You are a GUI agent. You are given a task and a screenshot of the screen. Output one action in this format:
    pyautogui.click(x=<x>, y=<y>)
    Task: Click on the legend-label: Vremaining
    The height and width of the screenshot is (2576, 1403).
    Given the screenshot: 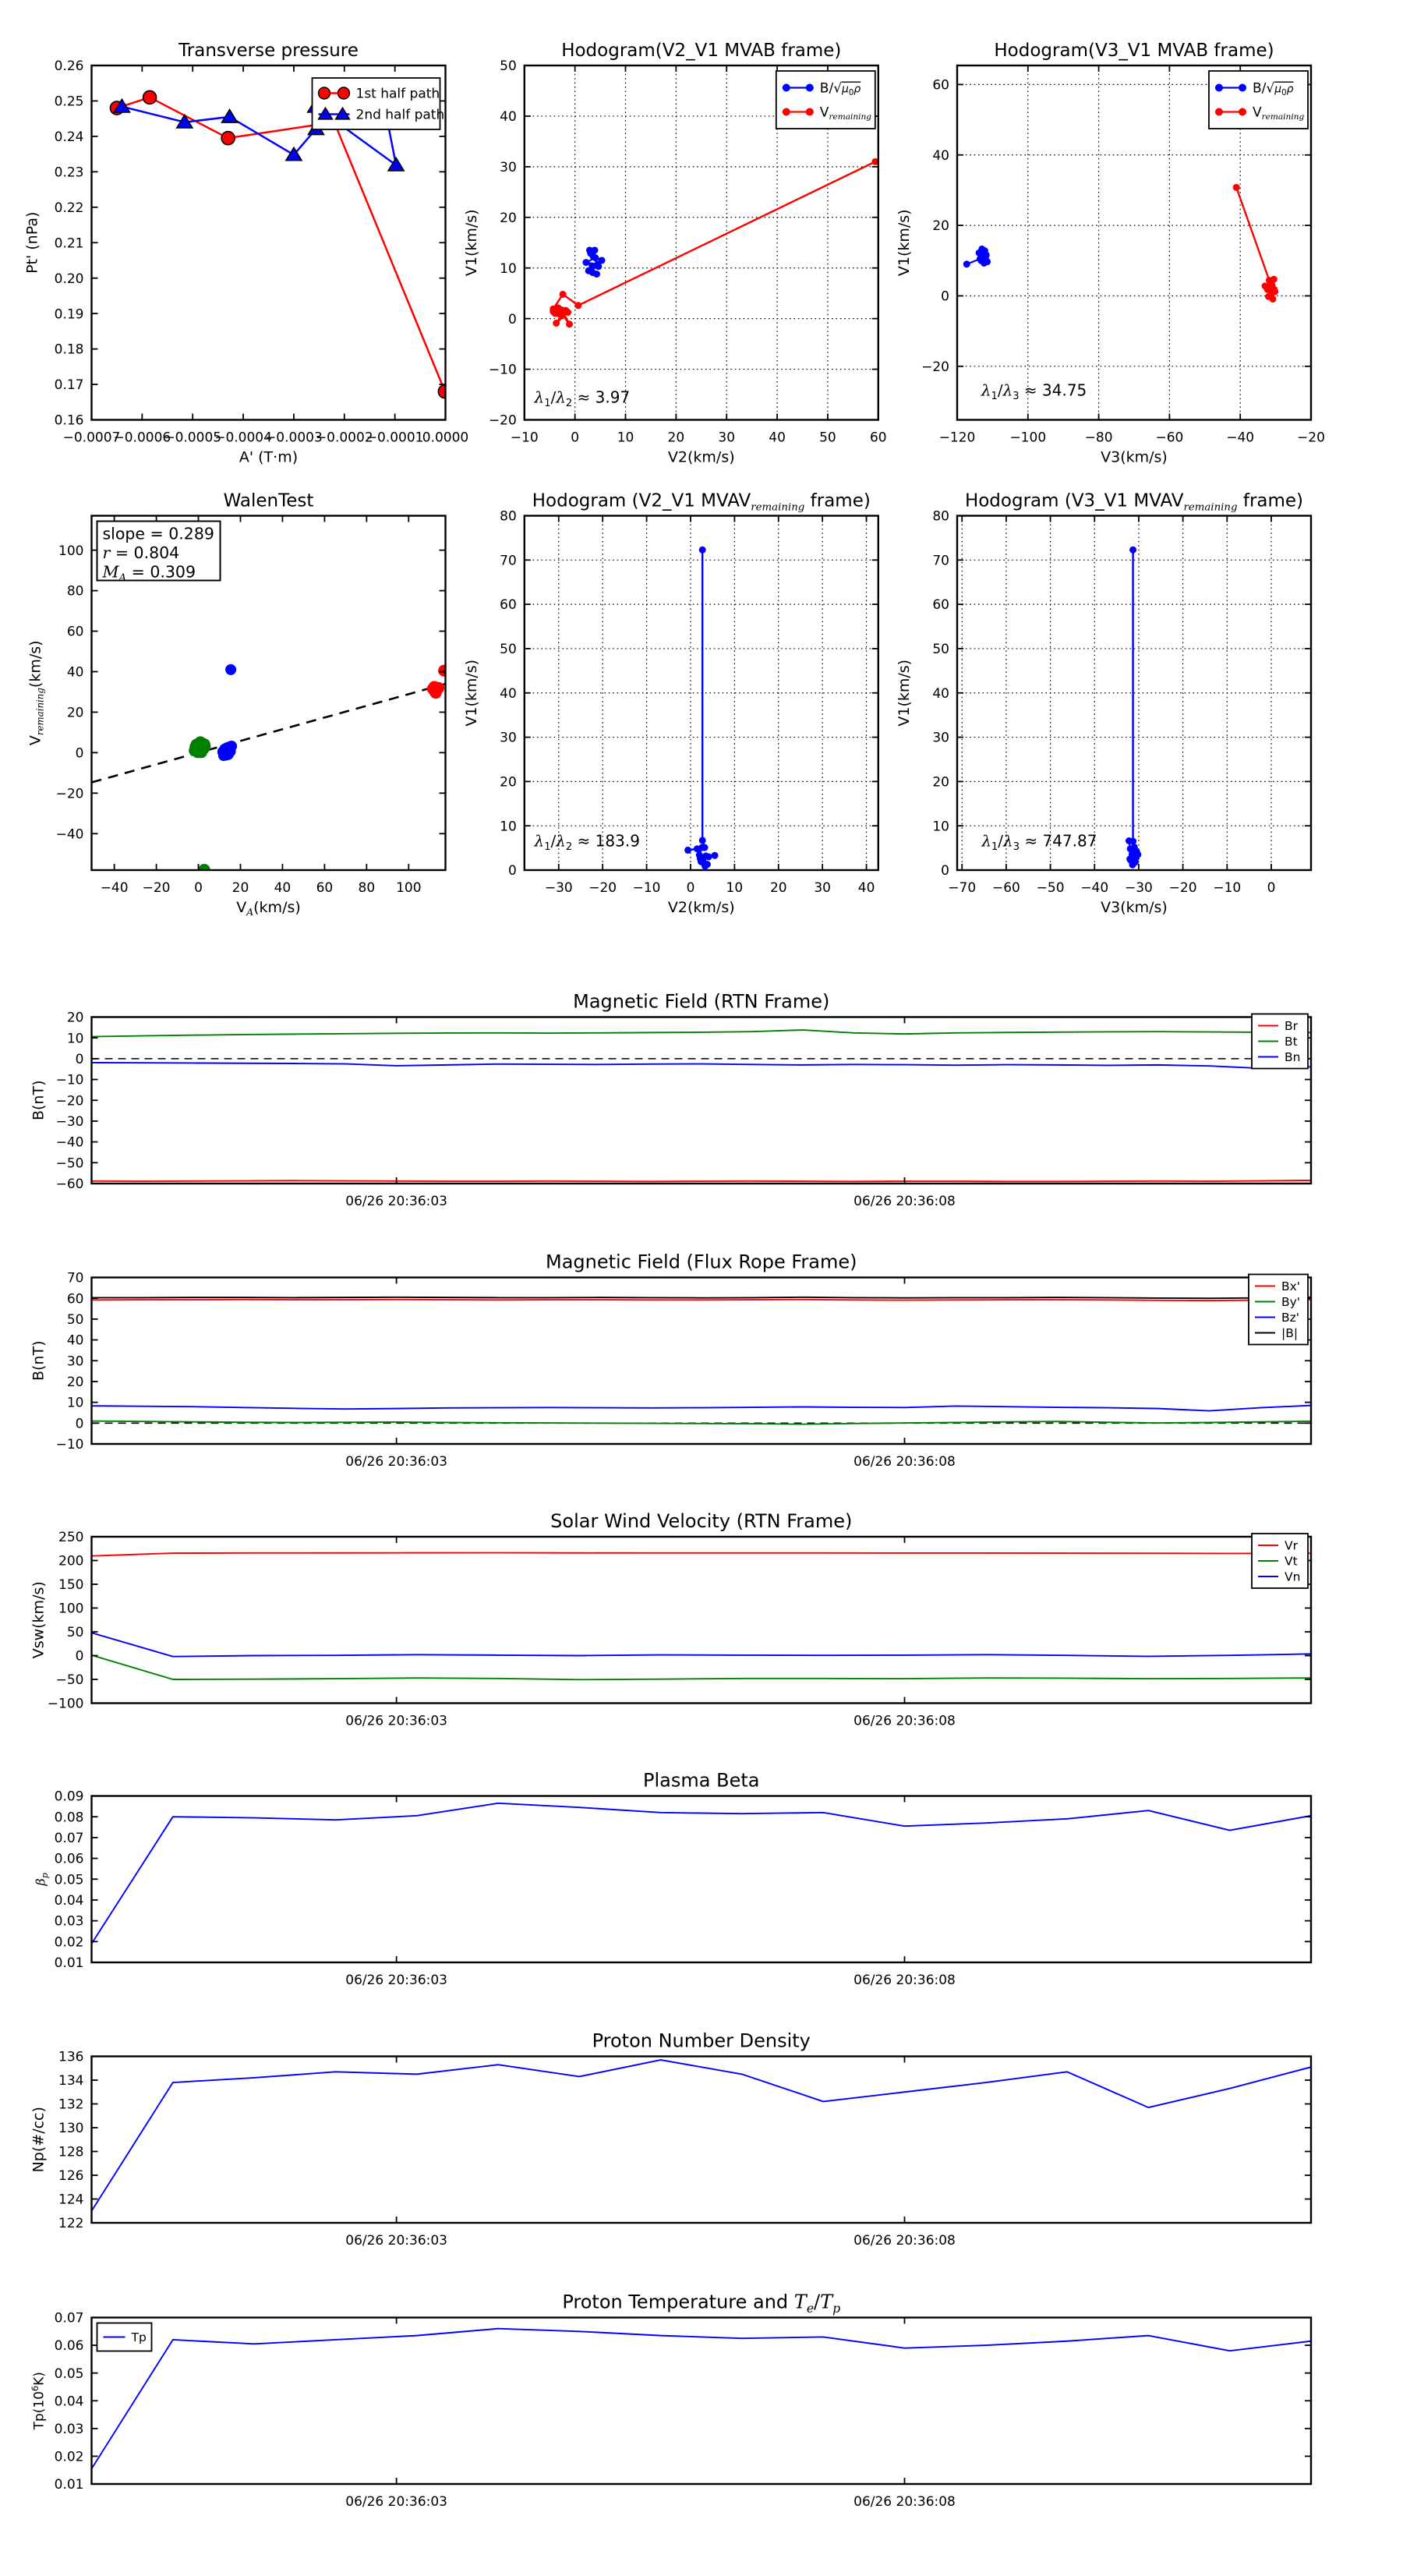 What is the action you would take?
    pyautogui.click(x=1278, y=113)
    